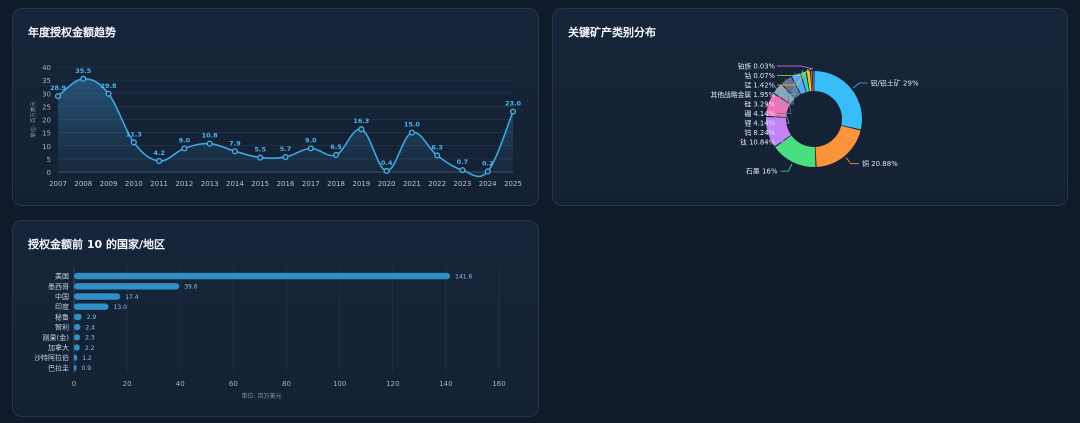  I want to click on bar-value-label: 2.9, so click(92, 317).